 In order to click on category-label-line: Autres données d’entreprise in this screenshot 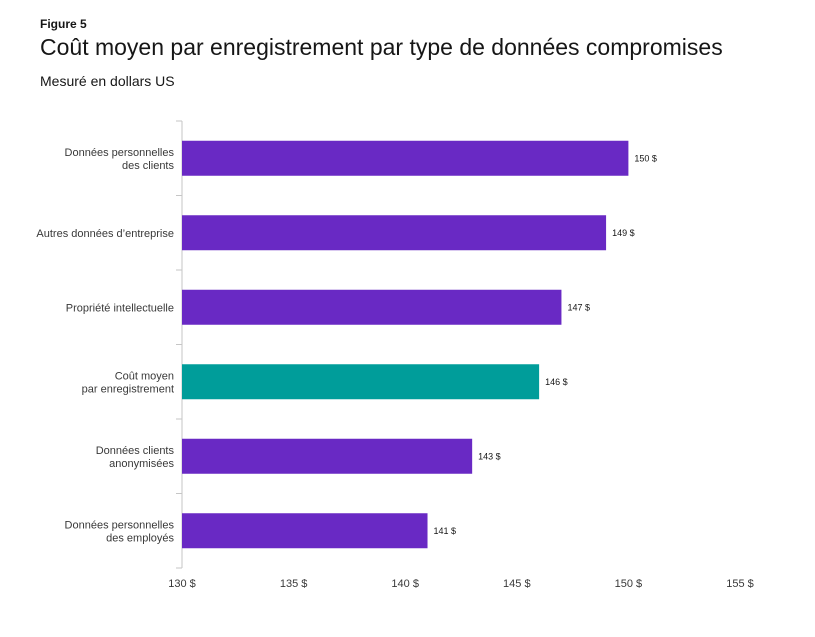, I will do `click(105, 234)`.